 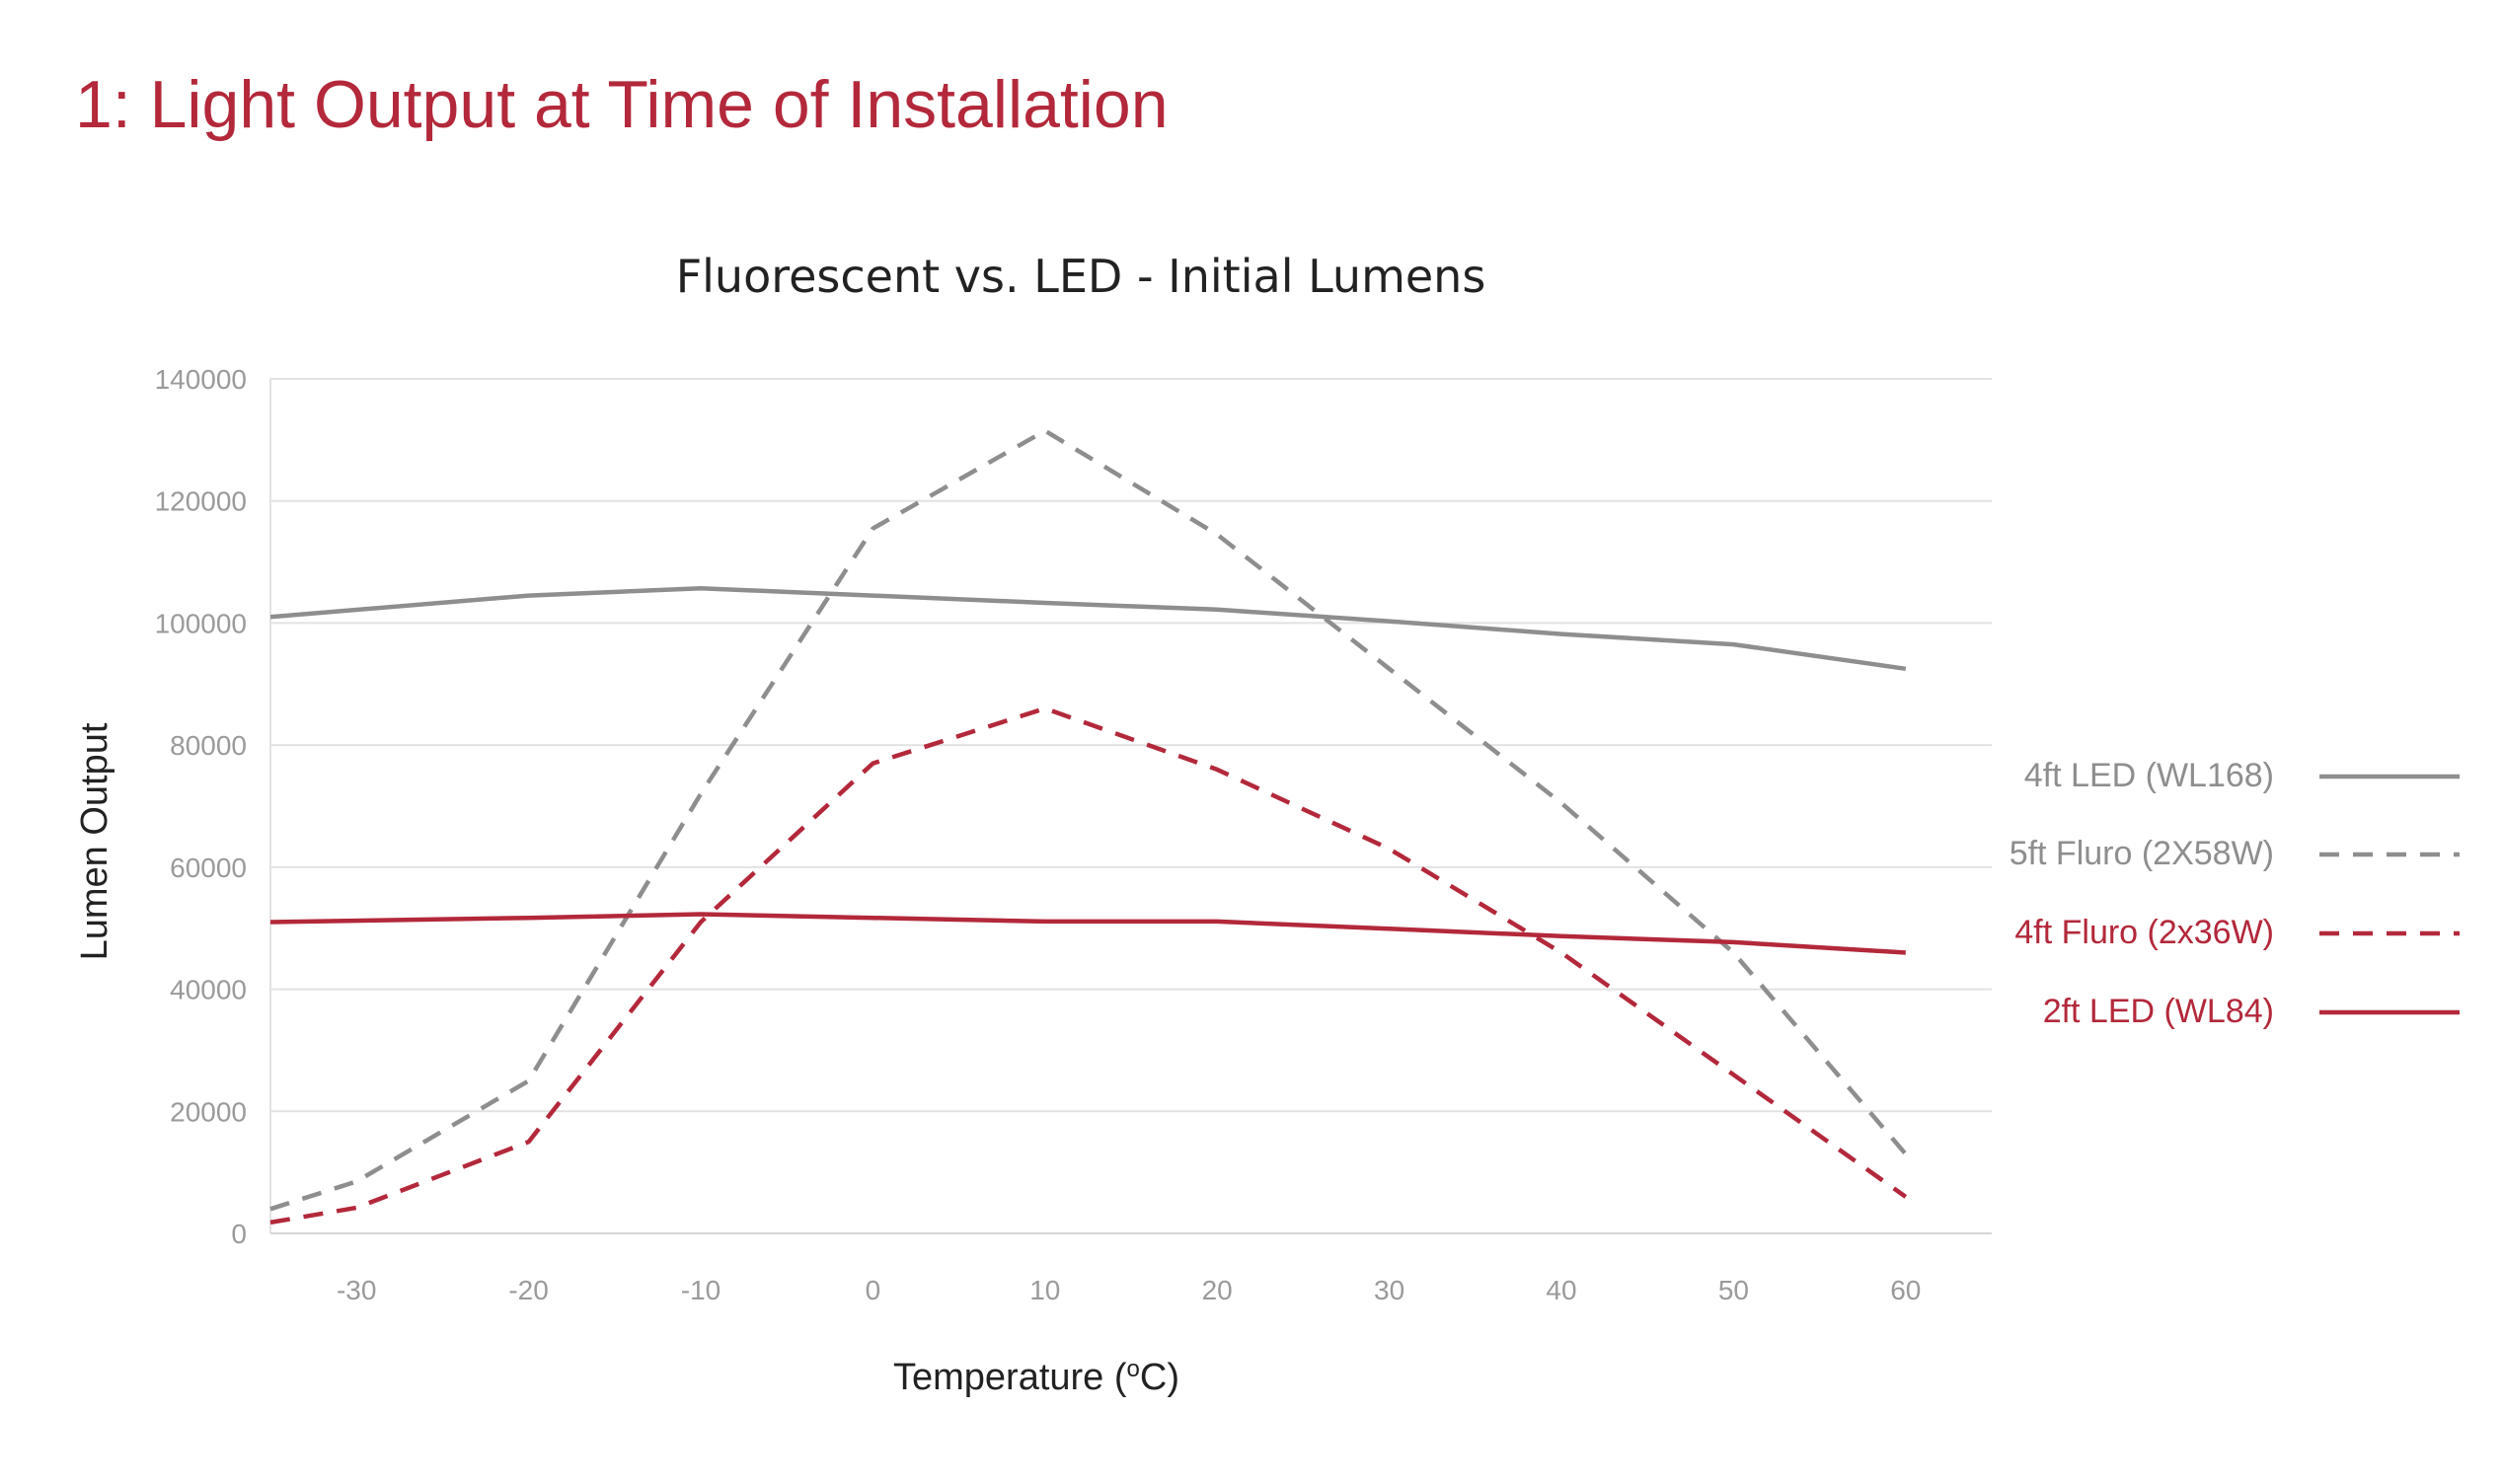 What do you see at coordinates (1133, 1369) in the screenshot?
I see `x-axis-title-super: o` at bounding box center [1133, 1369].